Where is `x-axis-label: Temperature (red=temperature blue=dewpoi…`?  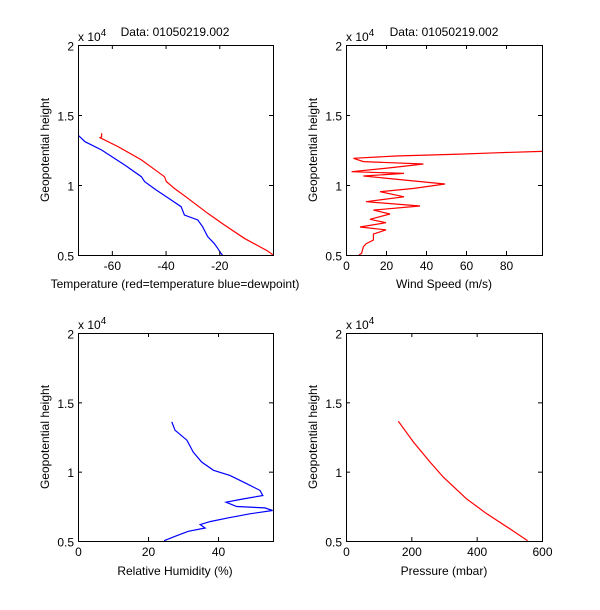 x-axis-label: Temperature (red=temperature blue=dewpoi… is located at coordinates (175, 284).